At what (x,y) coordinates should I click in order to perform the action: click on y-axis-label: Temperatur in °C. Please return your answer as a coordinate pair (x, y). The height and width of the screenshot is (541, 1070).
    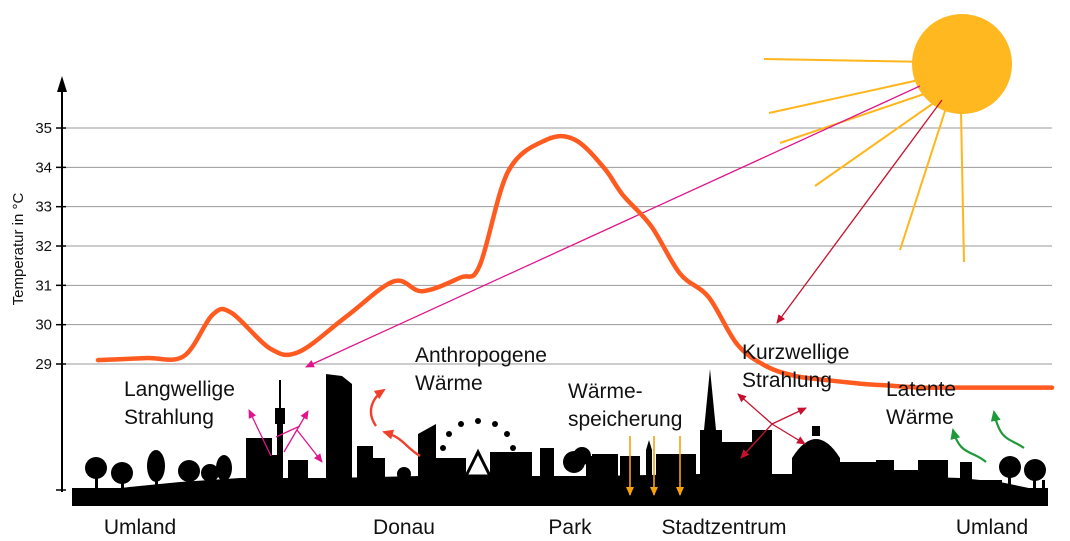
    Looking at the image, I should click on (18, 248).